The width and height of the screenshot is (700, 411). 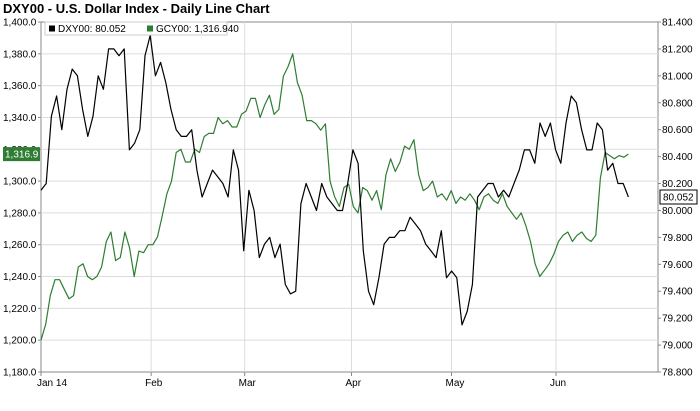 I want to click on right-tick-label: 81.200, so click(x=677, y=49).